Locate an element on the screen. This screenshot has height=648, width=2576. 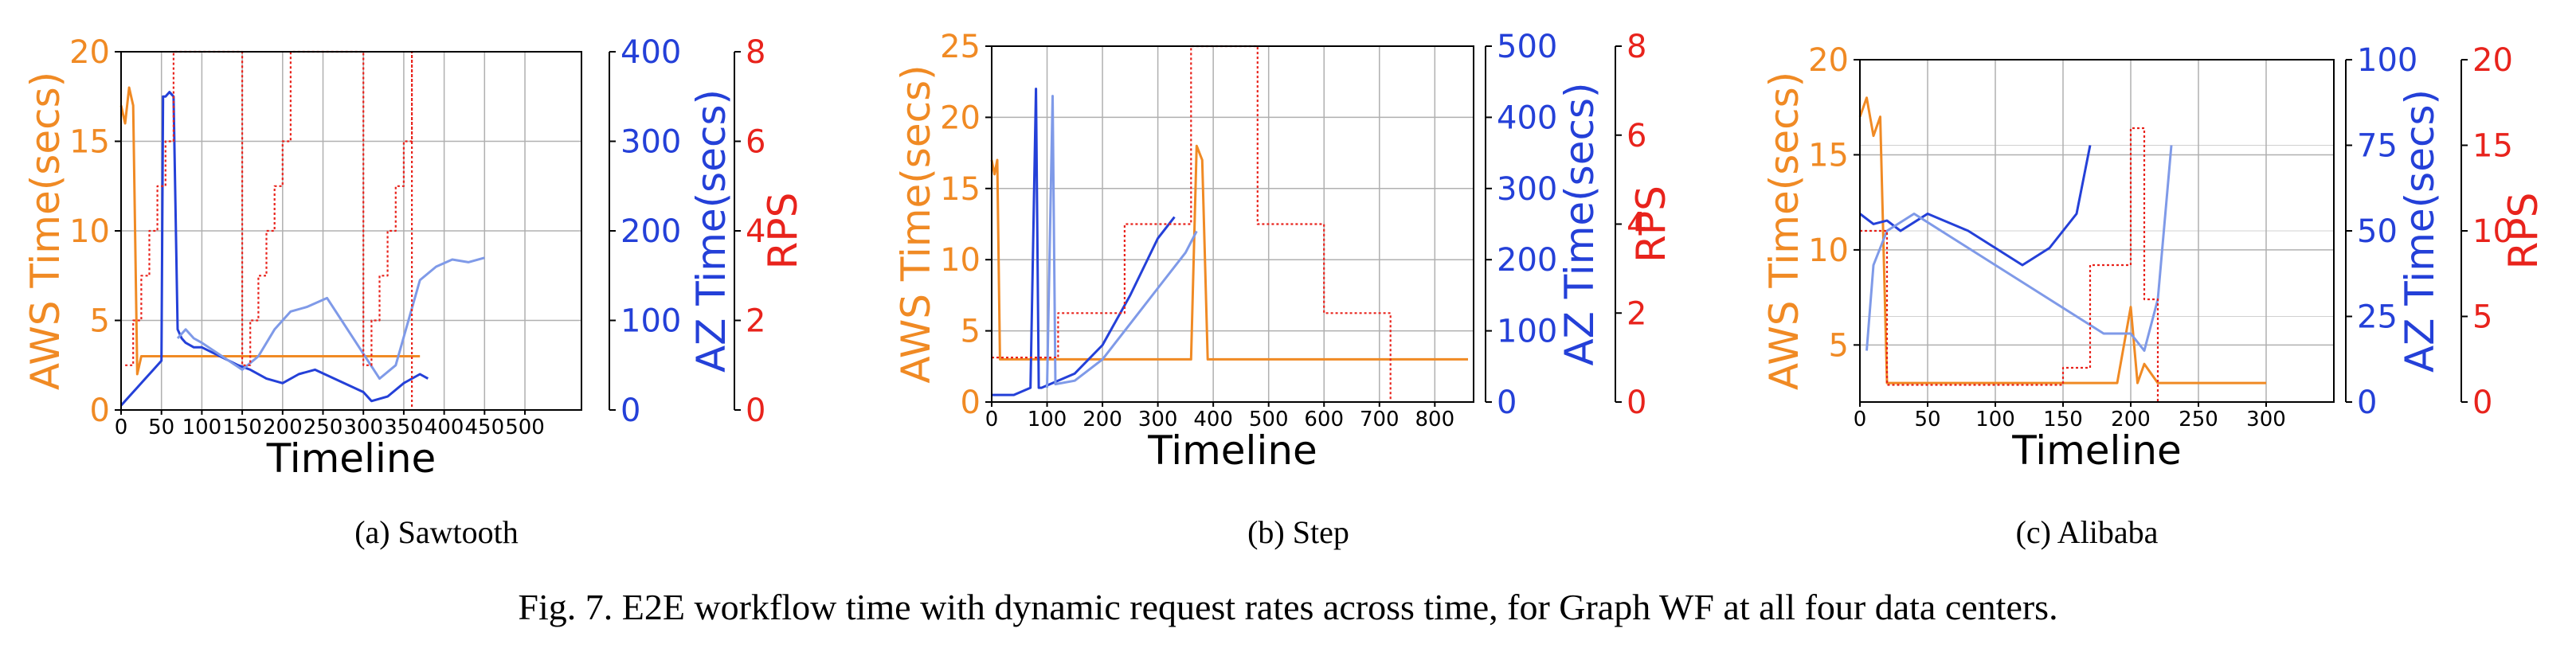
y-tick-label-rps: 15 is located at coordinates (2492, 146).